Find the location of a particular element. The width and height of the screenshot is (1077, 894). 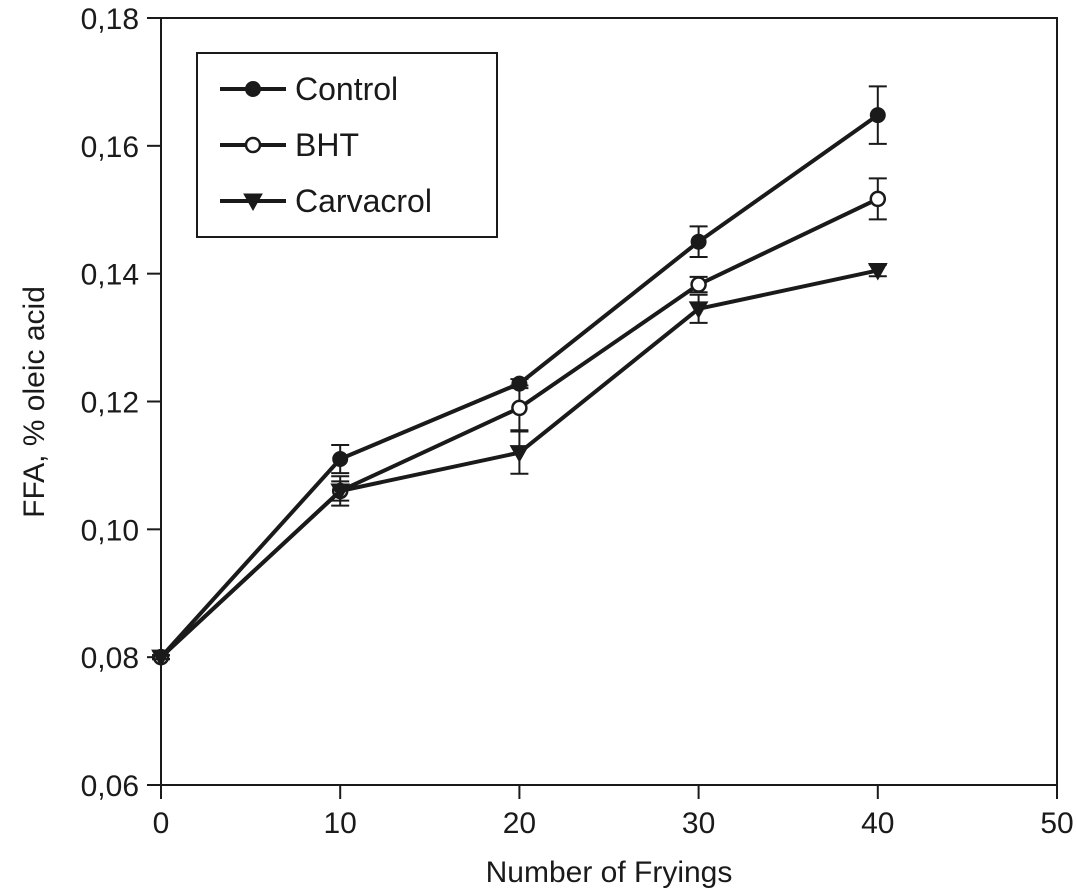

x-axis: 0 10 20 30 40 50 is located at coordinates (613, 812).